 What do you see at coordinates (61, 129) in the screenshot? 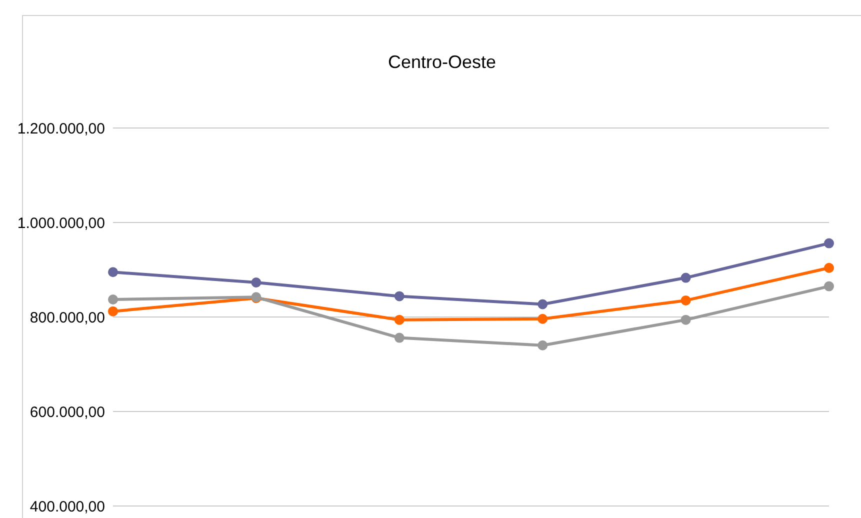
I see `y-tick-label: 1.200.000,00` at bounding box center [61, 129].